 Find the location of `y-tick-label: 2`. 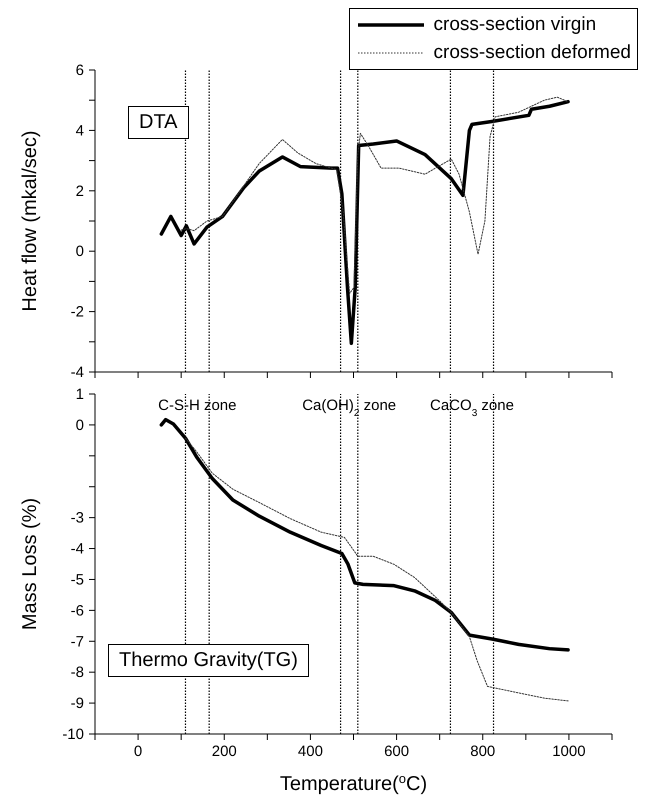

y-tick-label: 2 is located at coordinates (80, 191).